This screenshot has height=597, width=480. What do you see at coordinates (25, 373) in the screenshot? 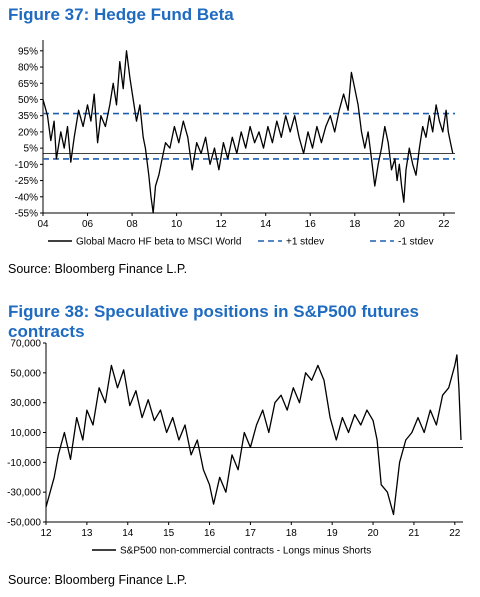
I see `y-tick-label: 50,000` at bounding box center [25, 373].